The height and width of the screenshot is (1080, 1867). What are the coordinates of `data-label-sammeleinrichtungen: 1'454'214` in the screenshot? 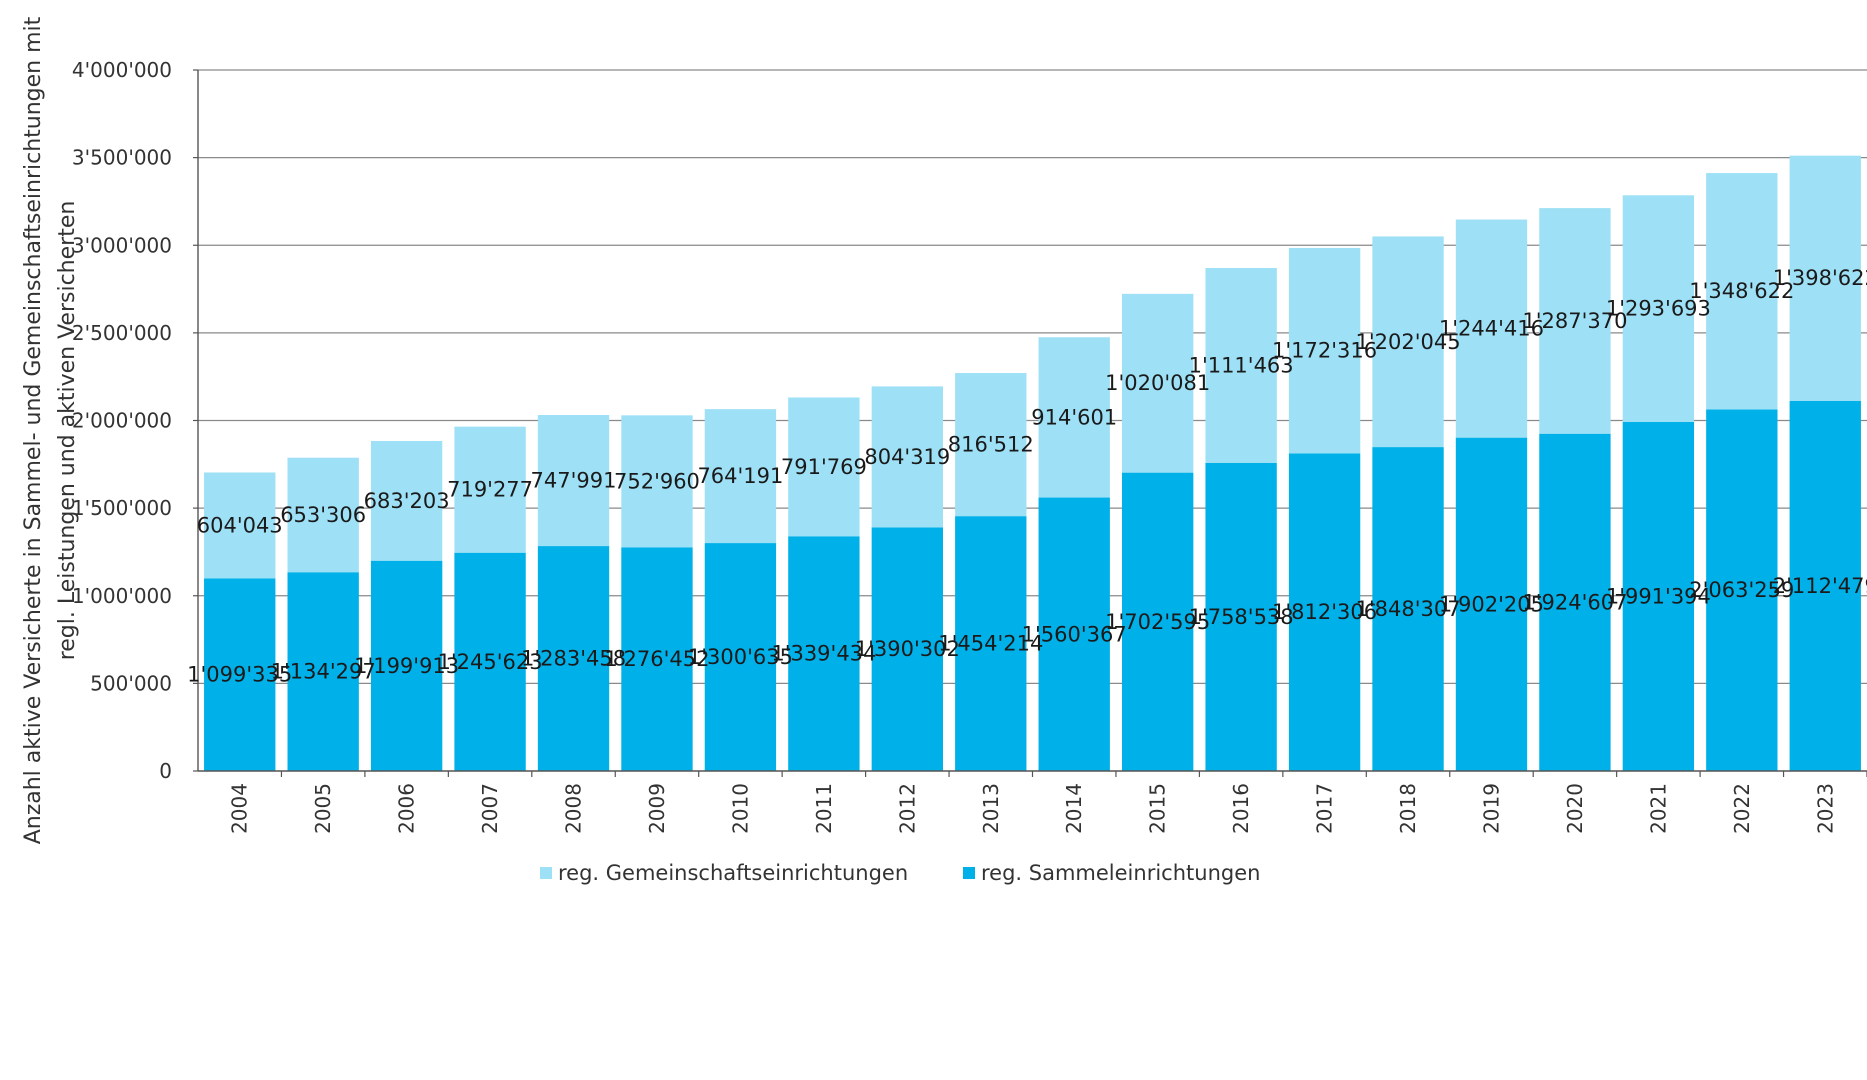 It's located at (990, 644).